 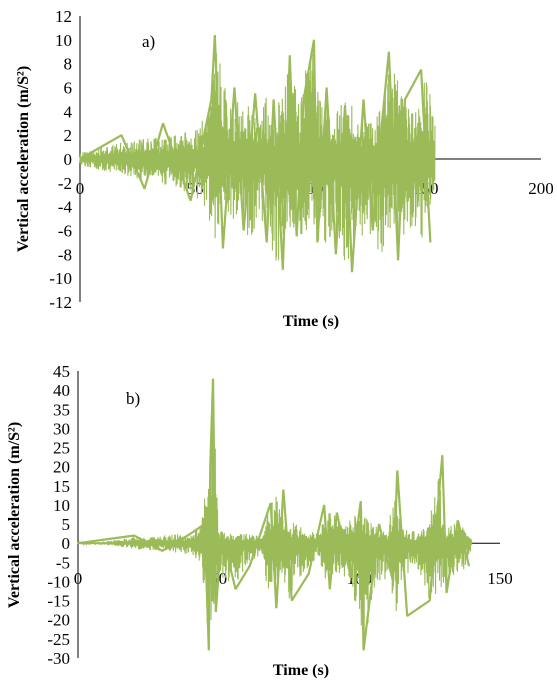 What do you see at coordinates (61, 371) in the screenshot?
I see `y-tick-label: 45` at bounding box center [61, 371].